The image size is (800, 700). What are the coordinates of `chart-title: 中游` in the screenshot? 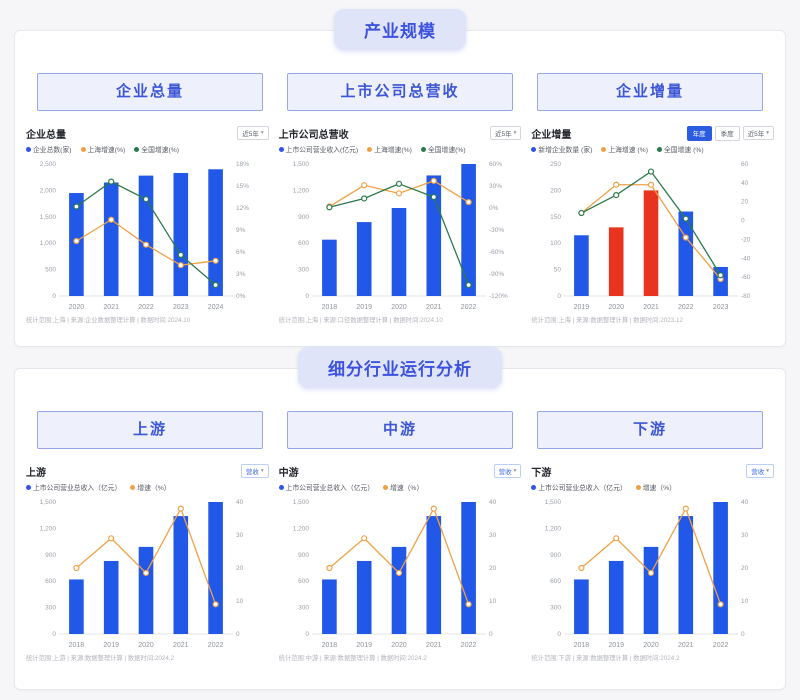 It's located at (288, 473).